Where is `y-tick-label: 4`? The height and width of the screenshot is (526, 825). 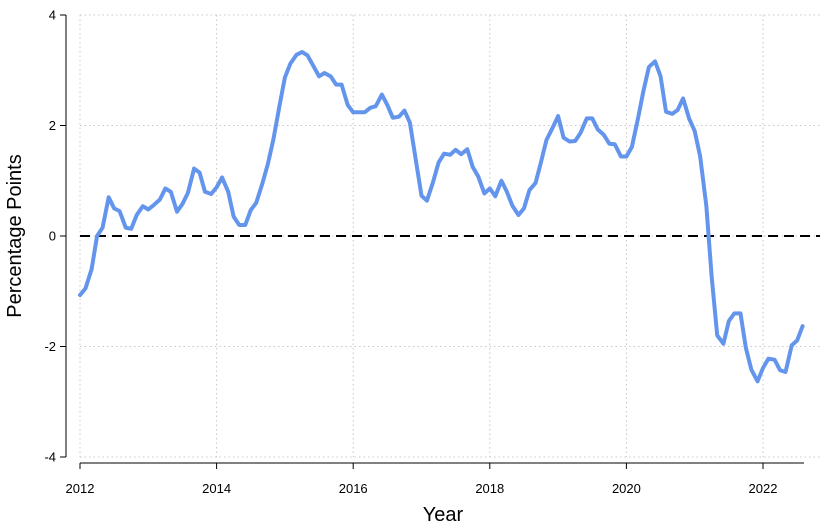 y-tick-label: 4 is located at coordinates (52, 15).